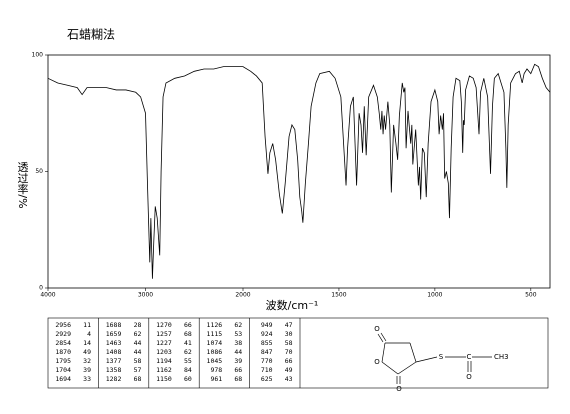 The image size is (570, 414). I want to click on peak-transmittance: 4, so click(89, 334).